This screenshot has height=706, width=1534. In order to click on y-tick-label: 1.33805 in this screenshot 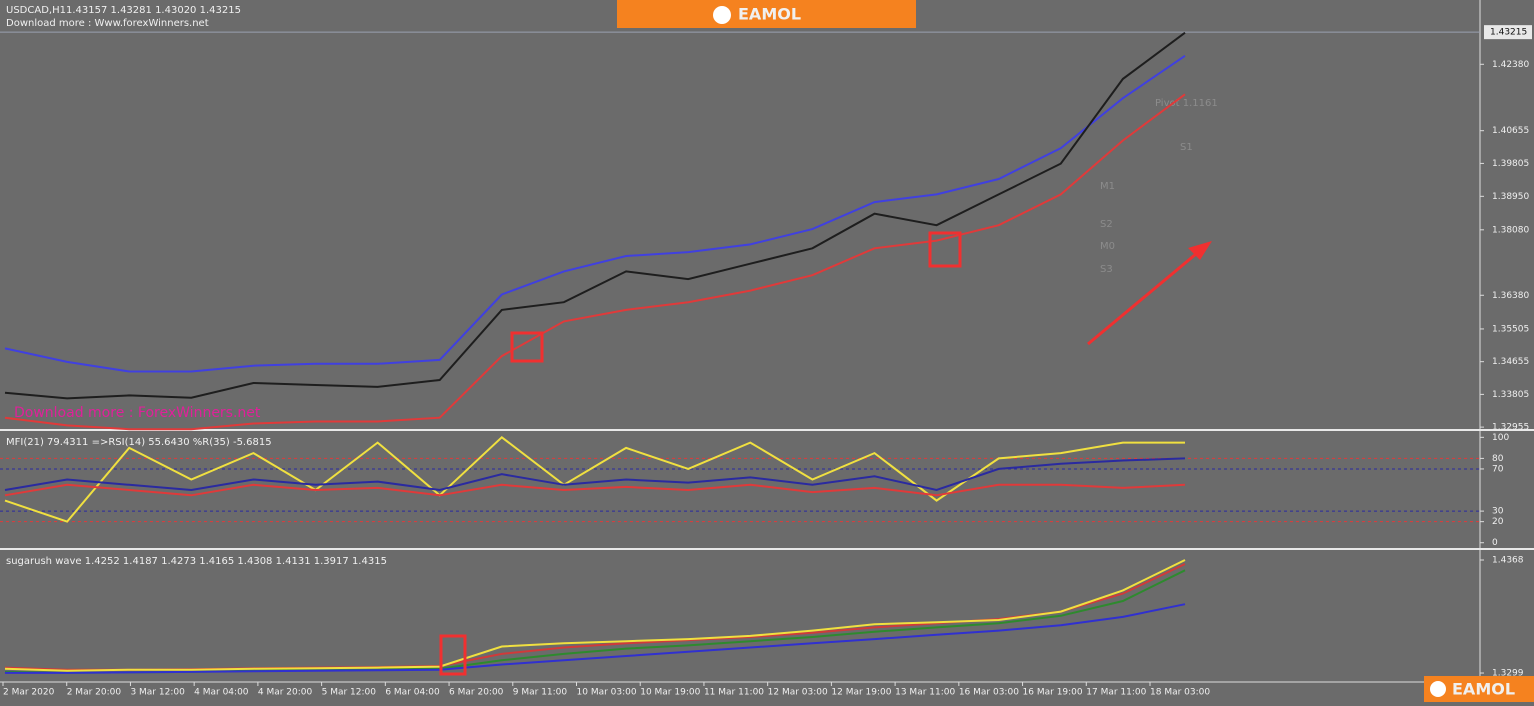, I will do `click(1510, 395)`.